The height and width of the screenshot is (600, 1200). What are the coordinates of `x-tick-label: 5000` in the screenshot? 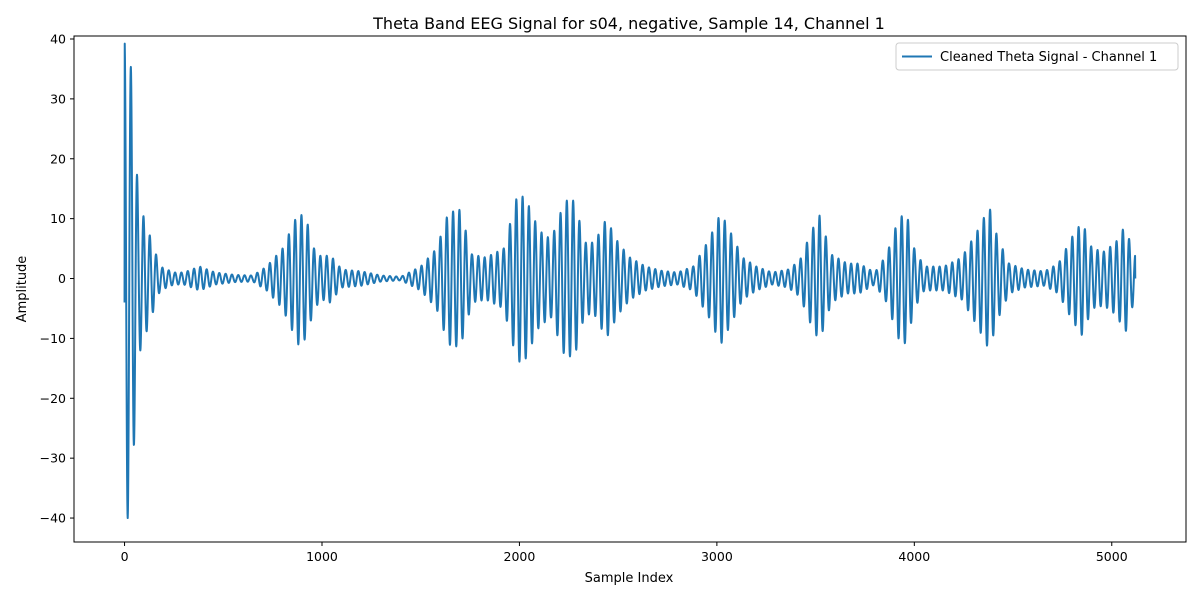 It's located at (1112, 556).